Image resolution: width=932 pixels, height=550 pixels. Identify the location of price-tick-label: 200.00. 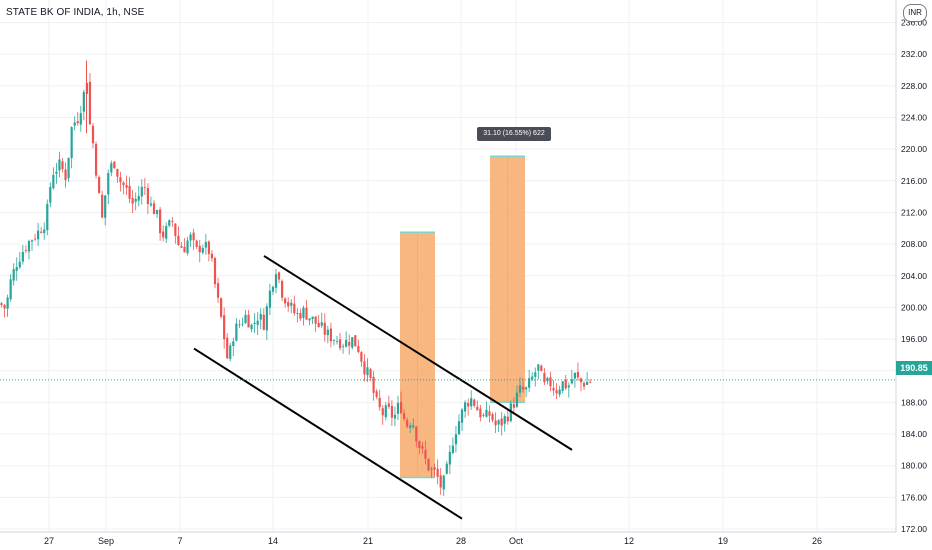
(914, 307).